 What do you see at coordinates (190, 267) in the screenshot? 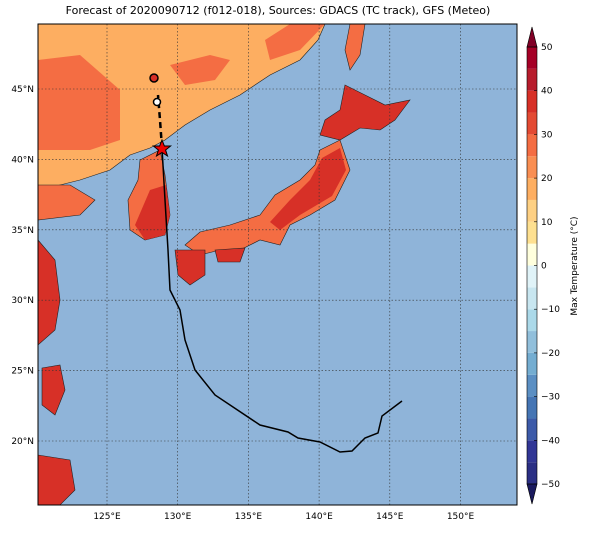
I see `kyushu` at bounding box center [190, 267].